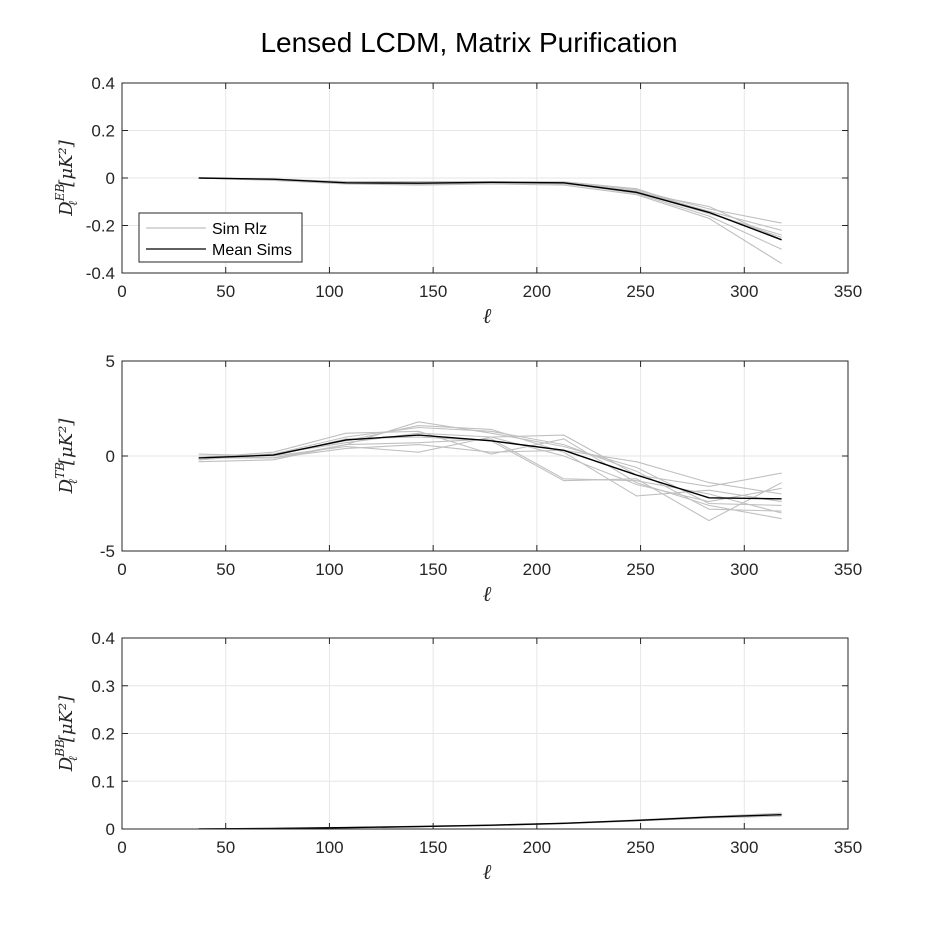 The width and height of the screenshot is (938, 938). Describe the element at coordinates (468, 42) in the screenshot. I see `figure-title: Lensed LCDM, Matrix Purification` at that location.